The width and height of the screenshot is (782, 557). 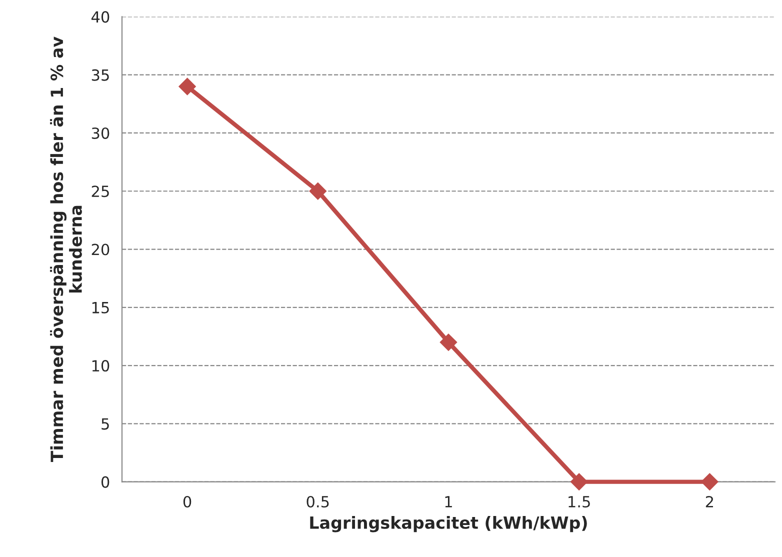 I want to click on y-tick-label: 10, so click(x=101, y=366).